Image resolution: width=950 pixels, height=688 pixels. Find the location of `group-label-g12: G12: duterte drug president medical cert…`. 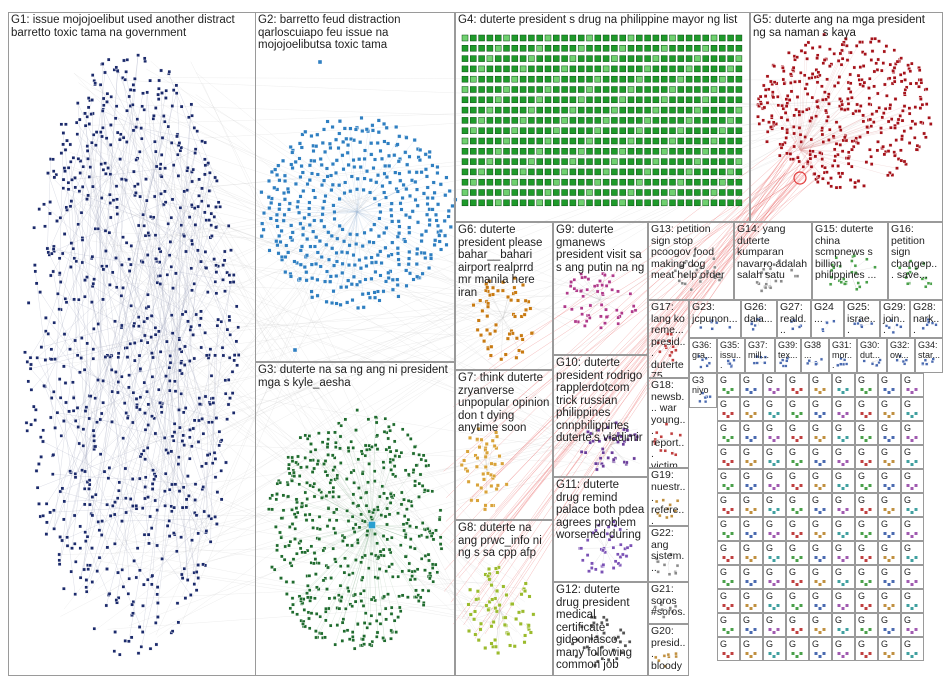

group-label-g12: G12: duterte drug president medical cert… is located at coordinates (596, 627).